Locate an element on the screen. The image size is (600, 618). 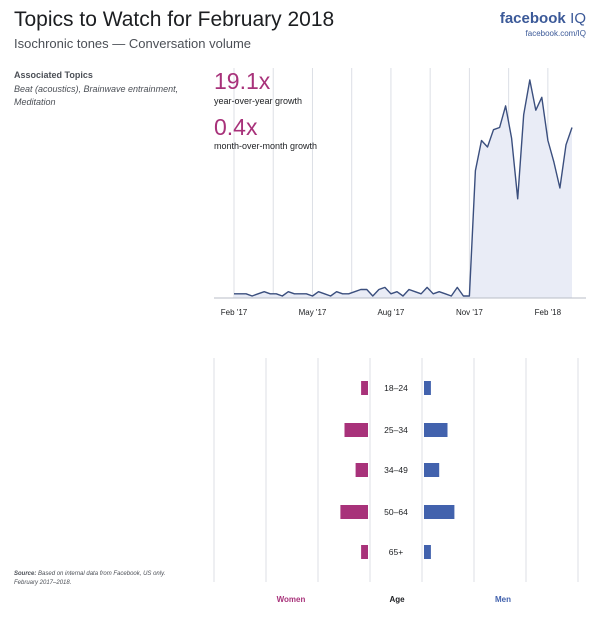
age-category-label: 65+ is located at coordinates (396, 552).